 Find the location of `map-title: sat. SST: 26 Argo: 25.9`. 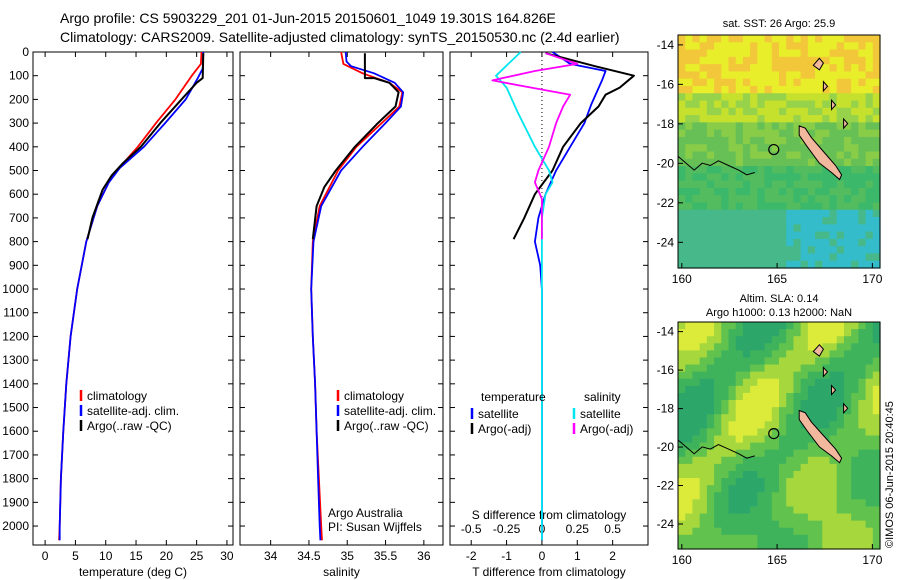

map-title: sat. SST: 26 Argo: 25.9 is located at coordinates (779, 24).